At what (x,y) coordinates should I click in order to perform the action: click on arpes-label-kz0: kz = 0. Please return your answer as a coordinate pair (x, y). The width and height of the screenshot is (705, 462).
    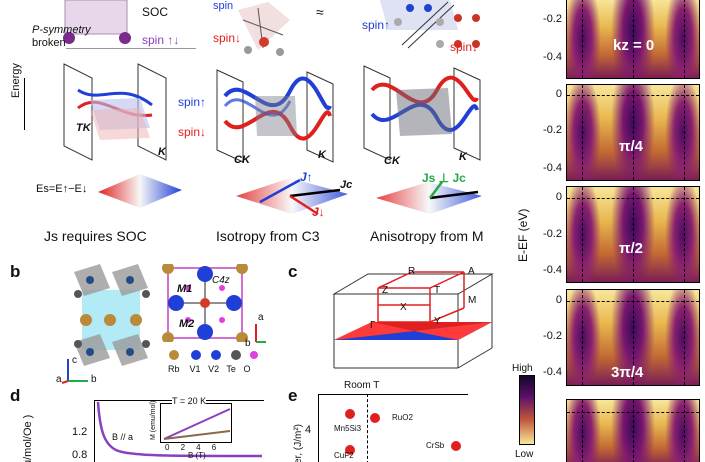
    Looking at the image, I should click on (634, 45).